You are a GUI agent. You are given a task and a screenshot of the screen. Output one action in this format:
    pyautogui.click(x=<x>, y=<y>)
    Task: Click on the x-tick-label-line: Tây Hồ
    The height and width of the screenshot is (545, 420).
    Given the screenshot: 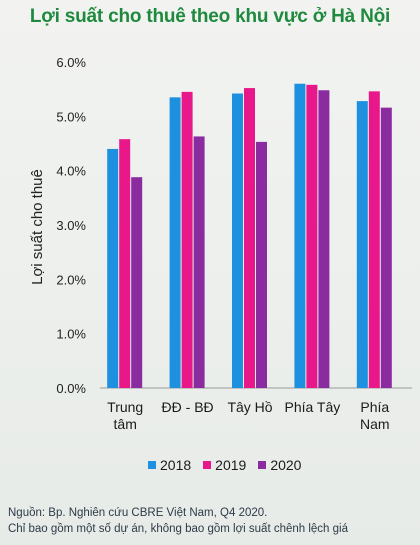 What is the action you would take?
    pyautogui.click(x=249, y=407)
    